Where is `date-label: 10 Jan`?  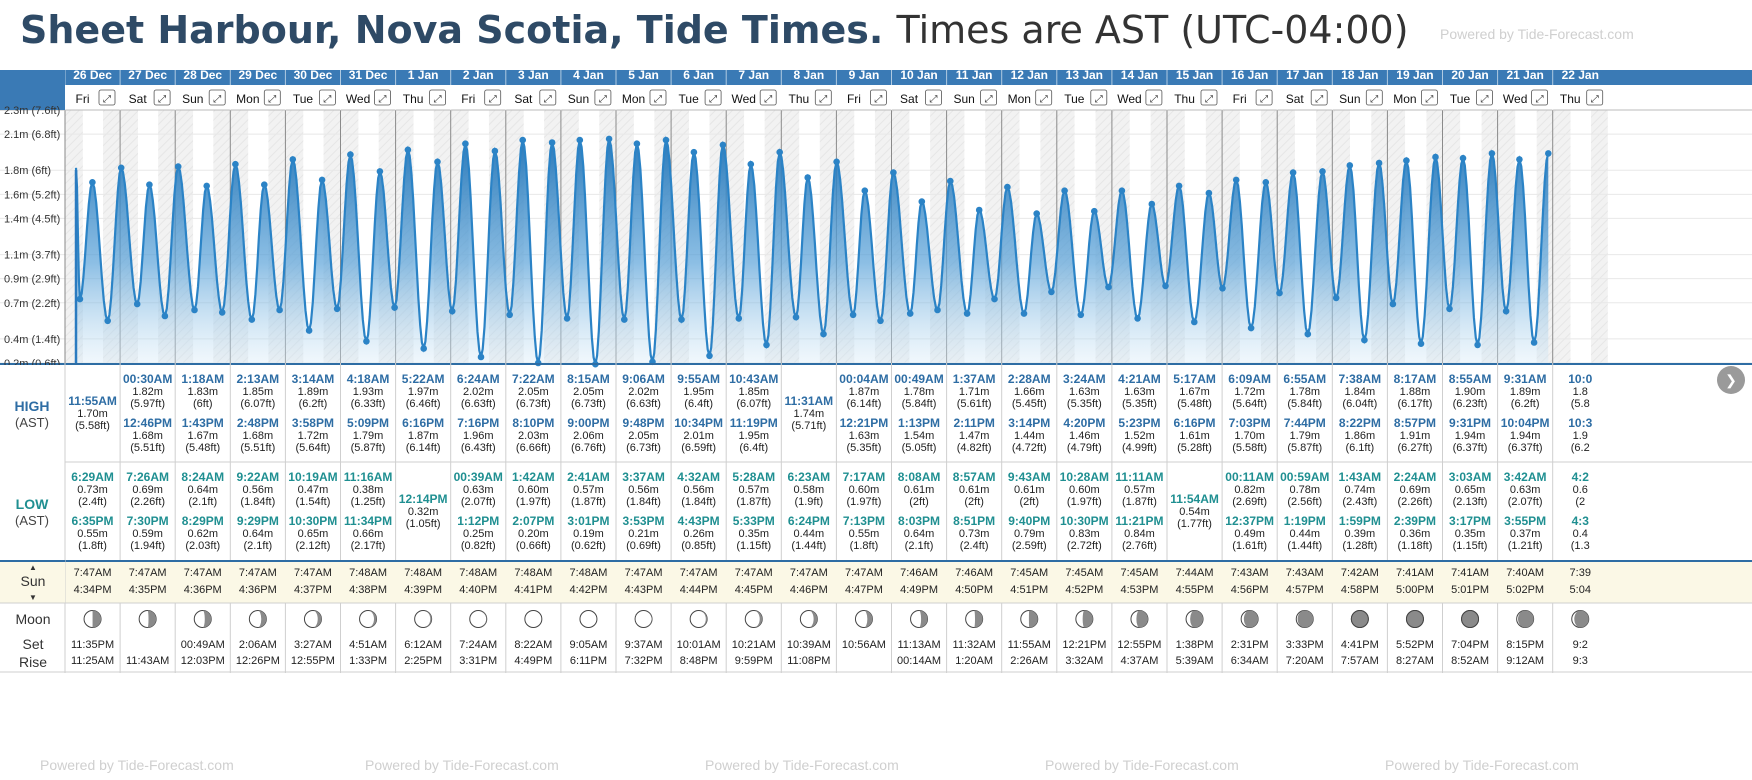
date-label: 10 Jan is located at coordinates (918, 76).